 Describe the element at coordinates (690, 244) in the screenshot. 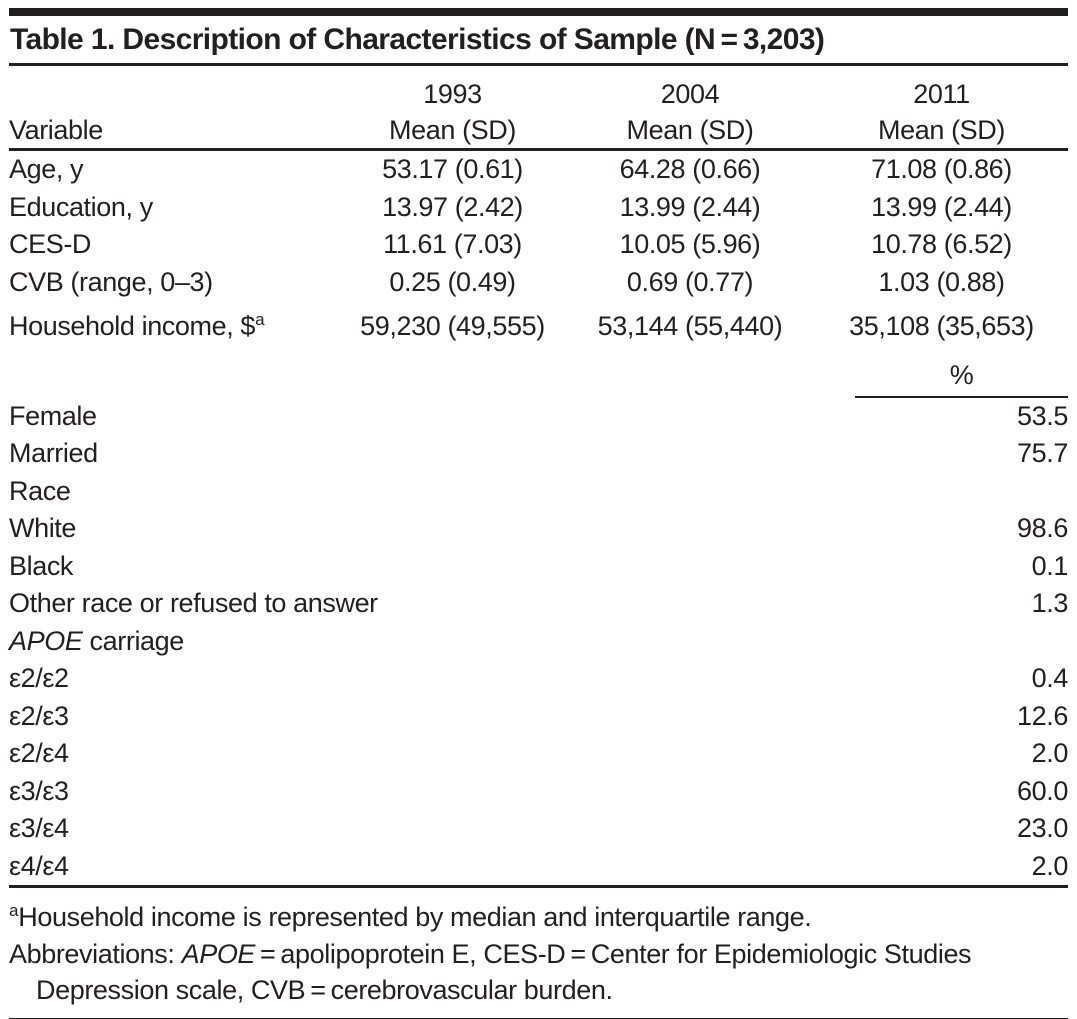

I see `row-value-2004: 10.05 (5.96)` at that location.